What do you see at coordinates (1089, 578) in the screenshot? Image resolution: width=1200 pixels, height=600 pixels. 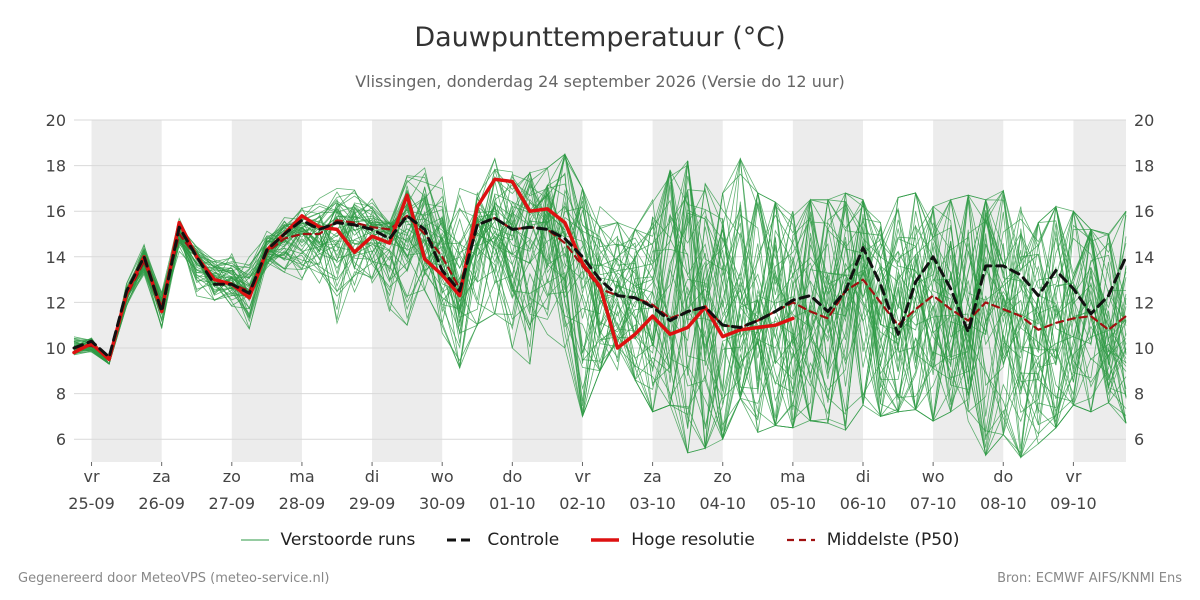 I see `footer-source: Bron: ECMWF AIFS/KNMI Ens` at bounding box center [1089, 578].